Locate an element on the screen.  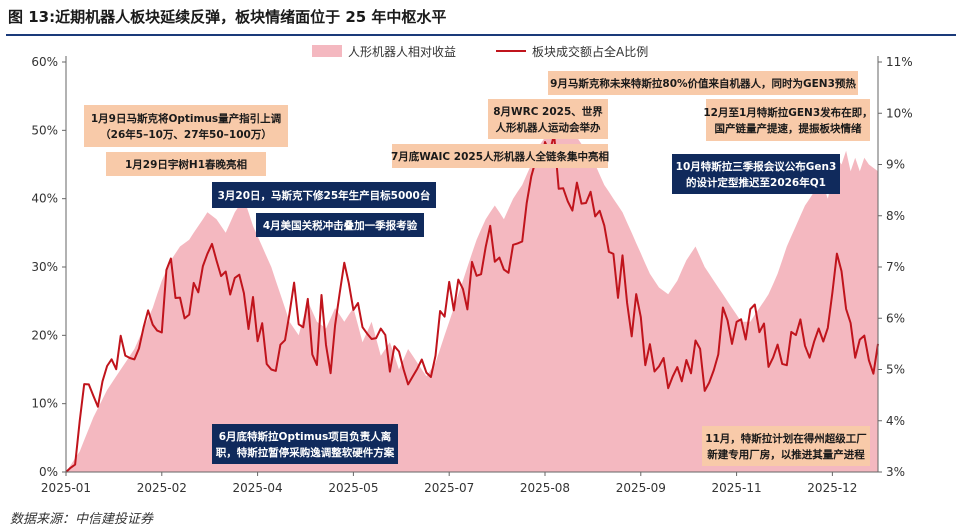
annotation-text: 9月马斯克称未来特斯拉80%价值来自机器人，同时为GEN3预热 is located at coordinates (703, 83).